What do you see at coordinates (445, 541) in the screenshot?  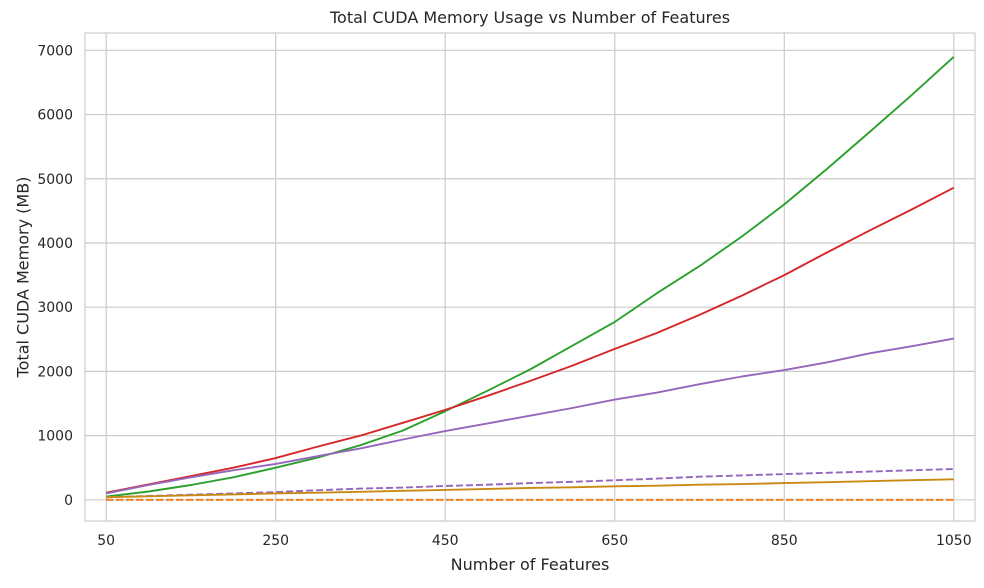 I see `x-tick-label: 450` at bounding box center [445, 541].